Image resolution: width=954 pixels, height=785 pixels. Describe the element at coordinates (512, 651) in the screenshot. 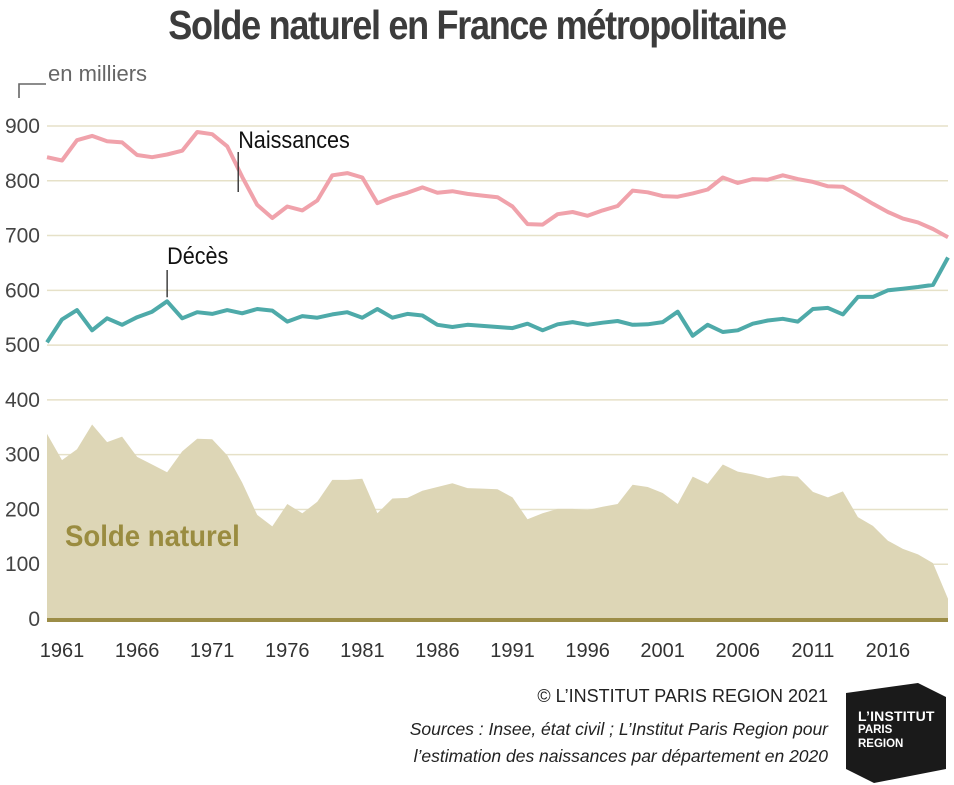

I see `x-tick-label: 1991` at that location.